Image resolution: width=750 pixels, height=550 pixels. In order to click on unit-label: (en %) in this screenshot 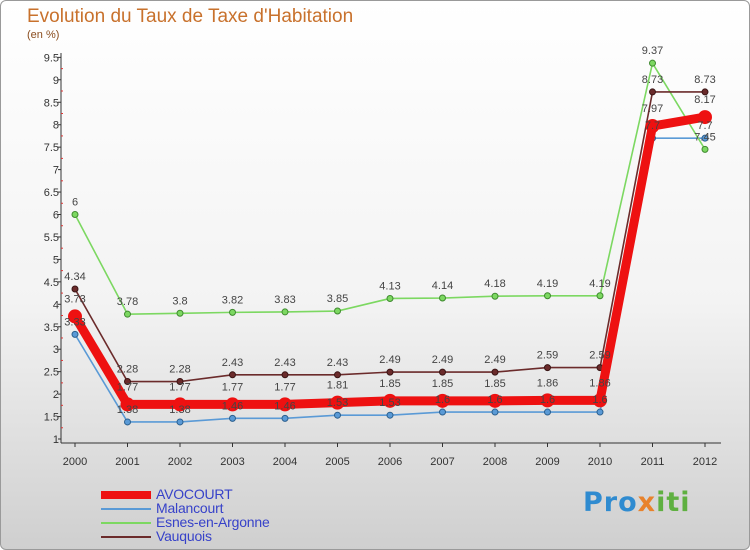, I will do `click(43, 35)`.